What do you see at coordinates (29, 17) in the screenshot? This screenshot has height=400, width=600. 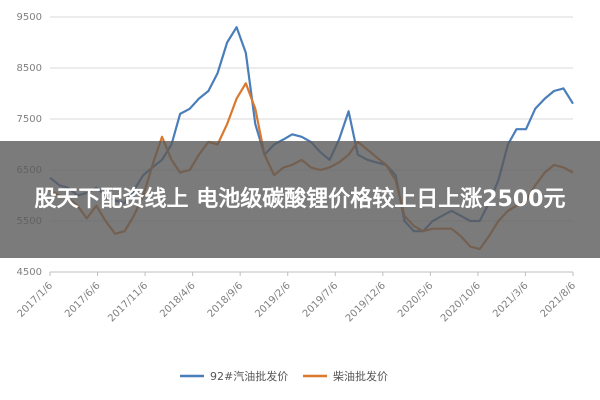 I see `y-tick-label: 9500` at bounding box center [29, 17].